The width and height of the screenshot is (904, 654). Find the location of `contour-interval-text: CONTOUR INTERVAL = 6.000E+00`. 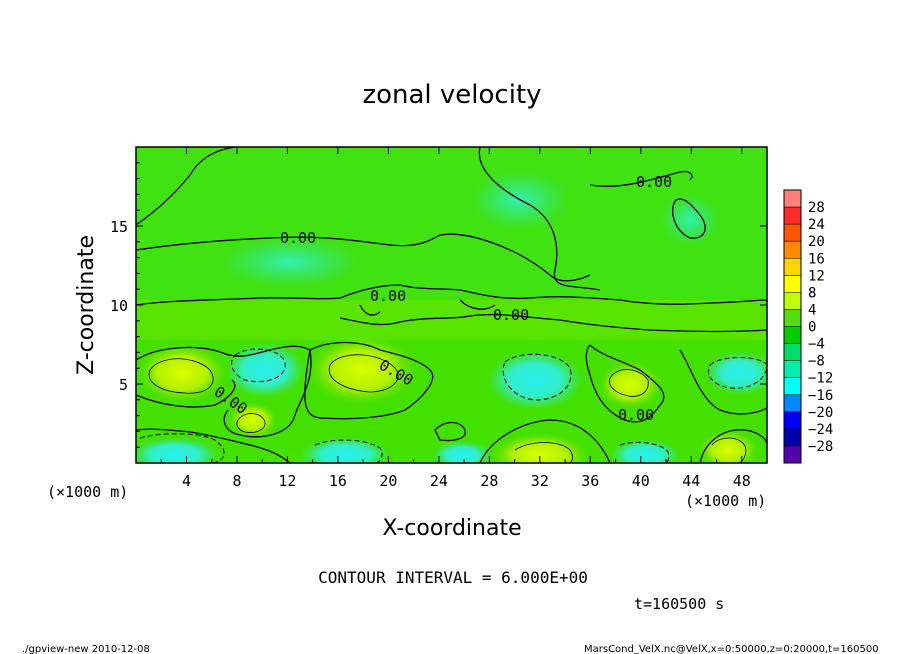

contour-interval-text: CONTOUR INTERVAL = 6.000E+00 is located at coordinates (453, 577).